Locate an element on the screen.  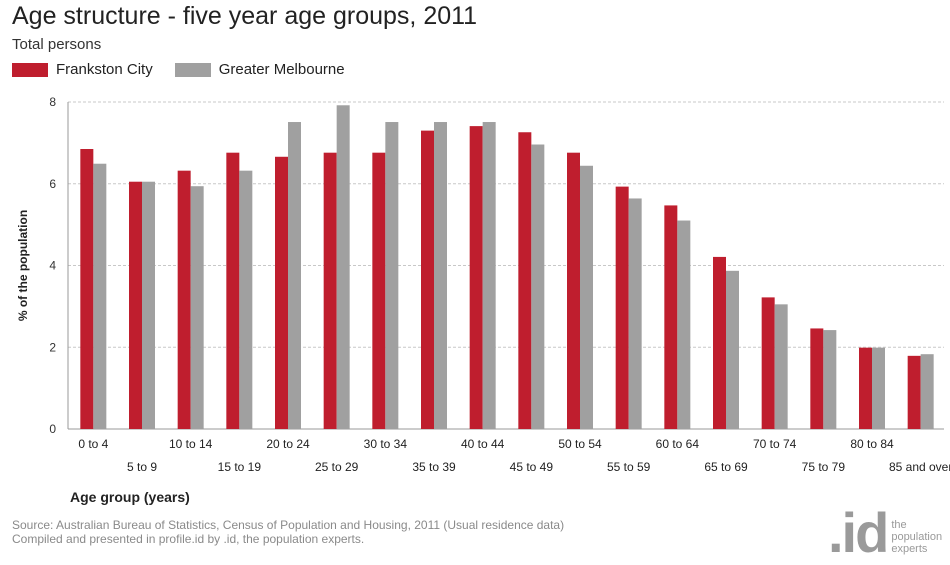
x-tick-label: 30 to 34 is located at coordinates (386, 444).